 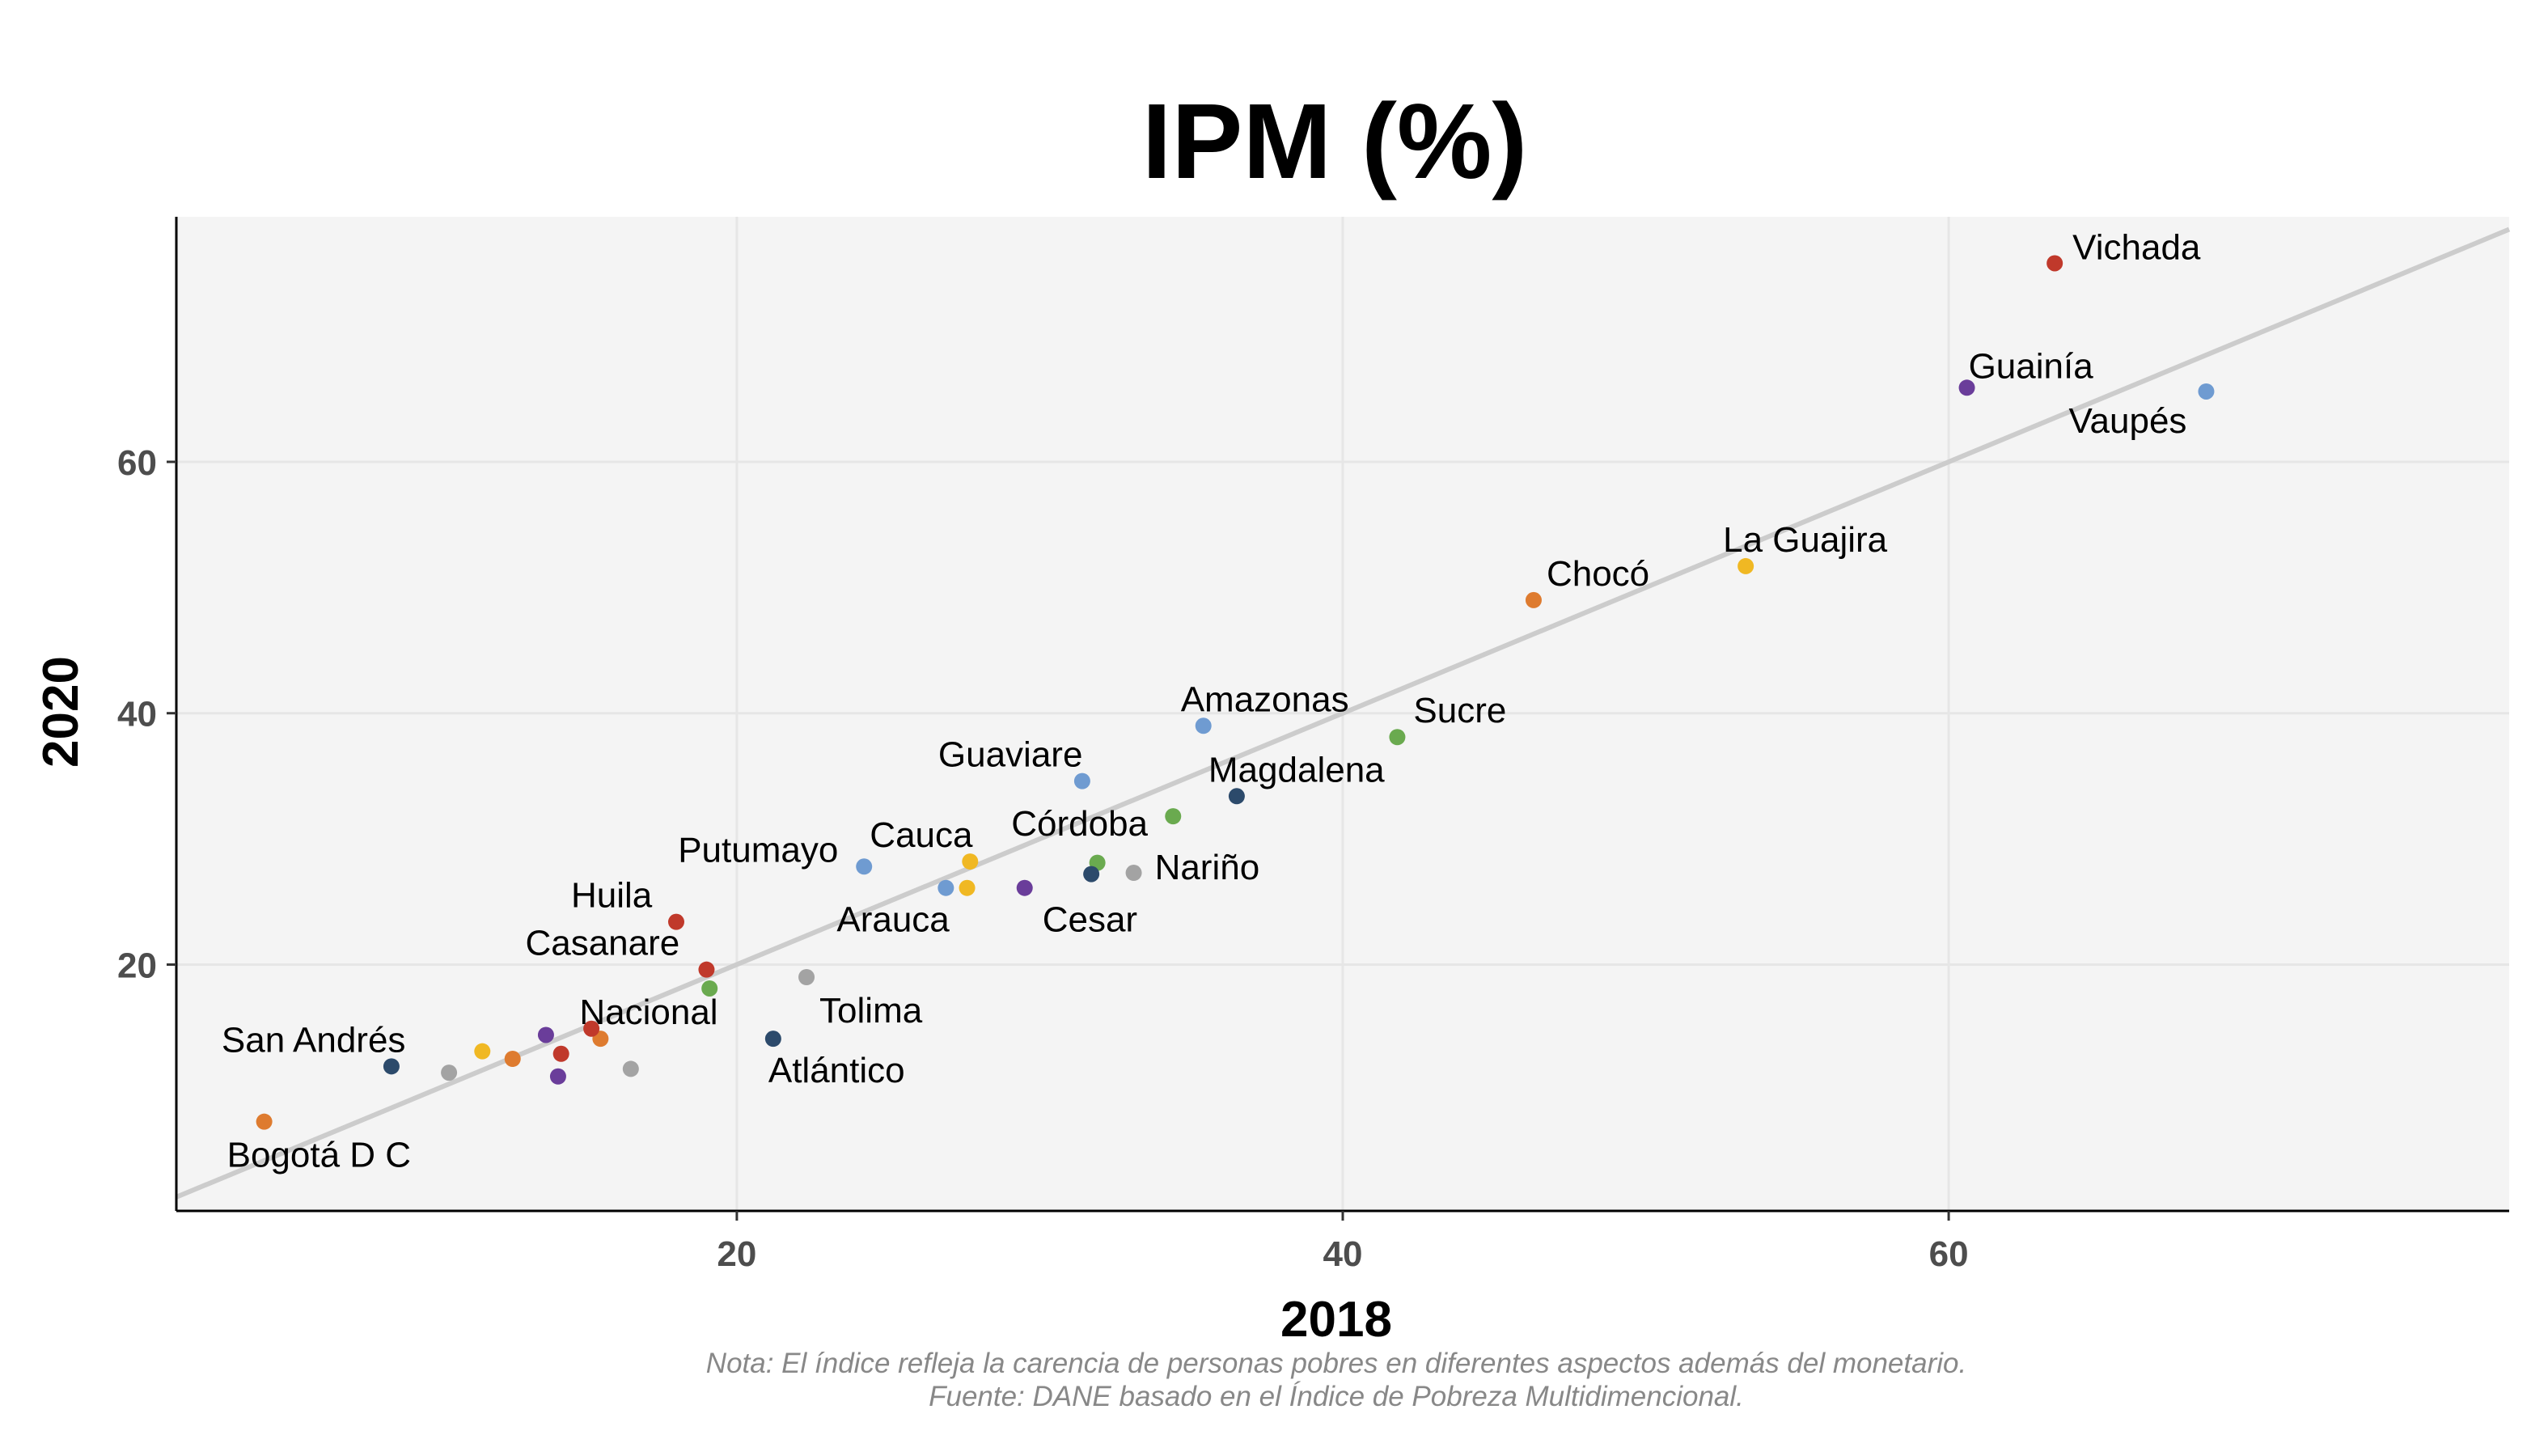 What do you see at coordinates (314, 1040) in the screenshot?
I see `point-label: San Andrés` at bounding box center [314, 1040].